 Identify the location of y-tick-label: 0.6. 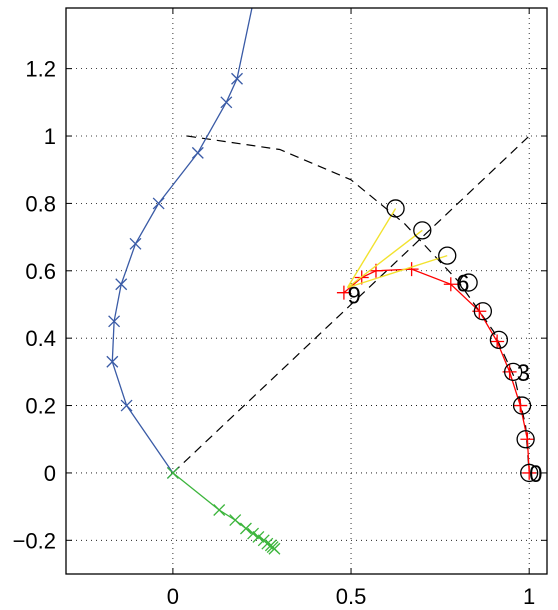
(40, 271).